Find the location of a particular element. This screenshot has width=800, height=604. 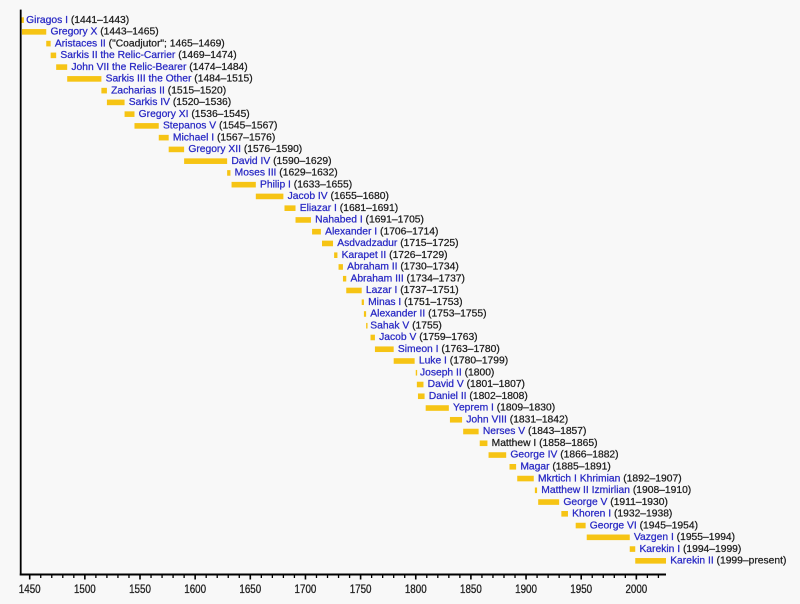

svg-text: Karekin II (1999–present) is located at coordinates (728, 561).